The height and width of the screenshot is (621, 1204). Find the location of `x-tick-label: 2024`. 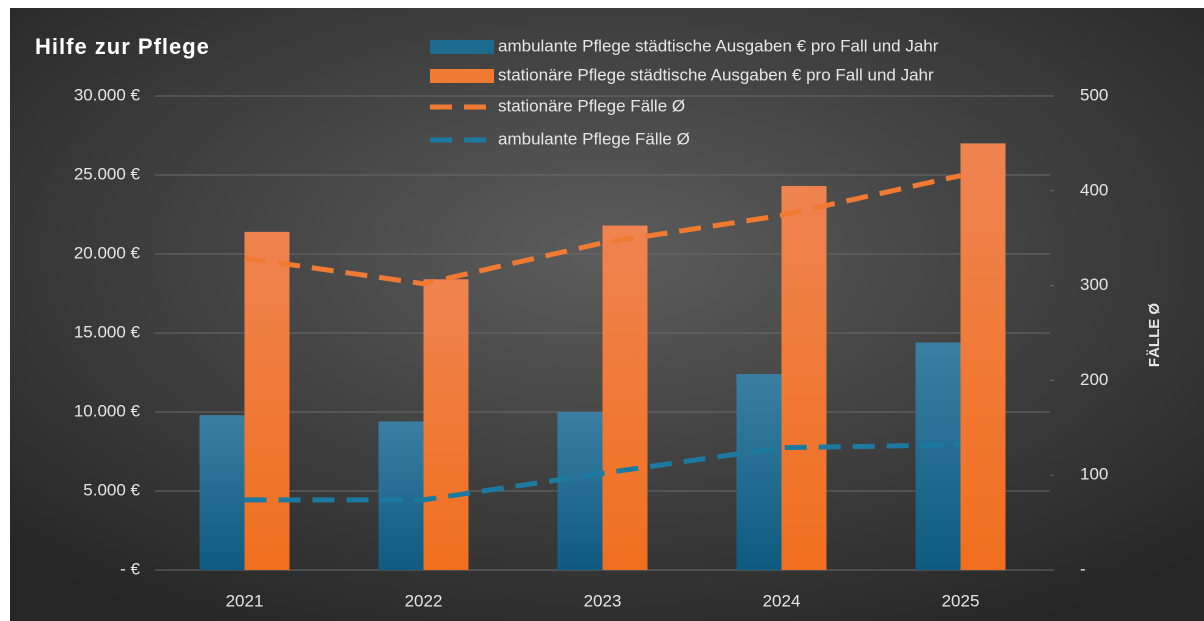

x-tick-label: 2024 is located at coordinates (782, 600).